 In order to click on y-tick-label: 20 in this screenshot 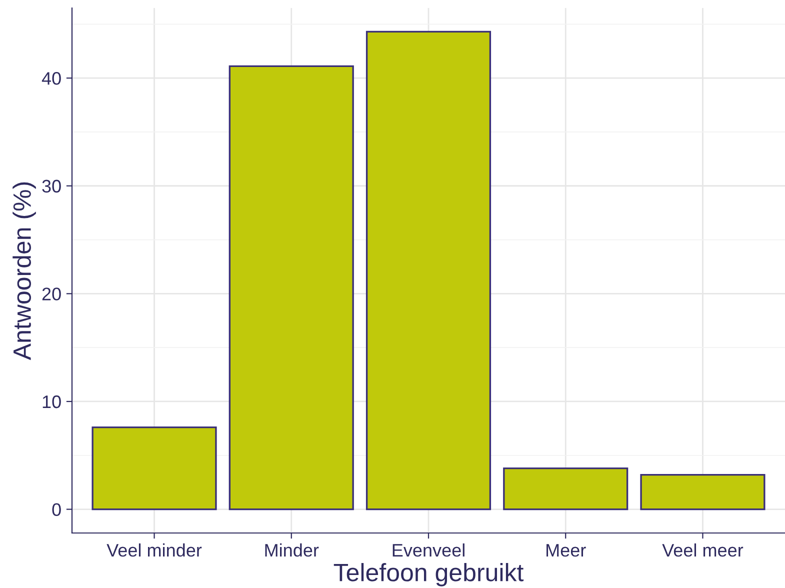, I will do `click(51, 294)`.